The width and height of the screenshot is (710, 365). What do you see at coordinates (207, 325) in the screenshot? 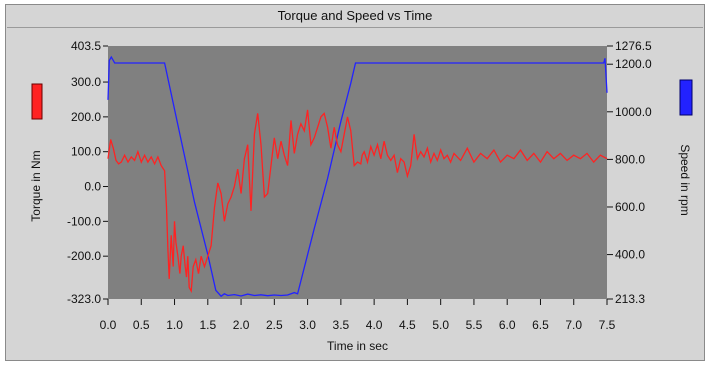
I see `x-tick-label: 1.5` at bounding box center [207, 325].